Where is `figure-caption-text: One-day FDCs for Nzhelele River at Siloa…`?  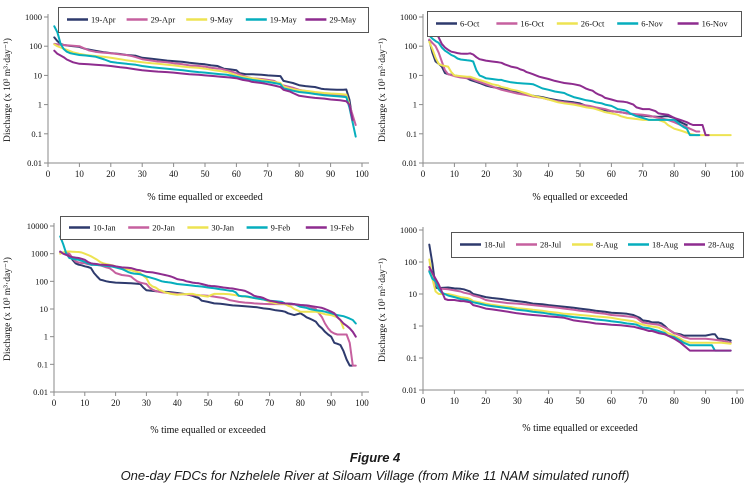 figure-caption-text: One-day FDCs for Nzhelele River at Siloa… is located at coordinates (375, 475).